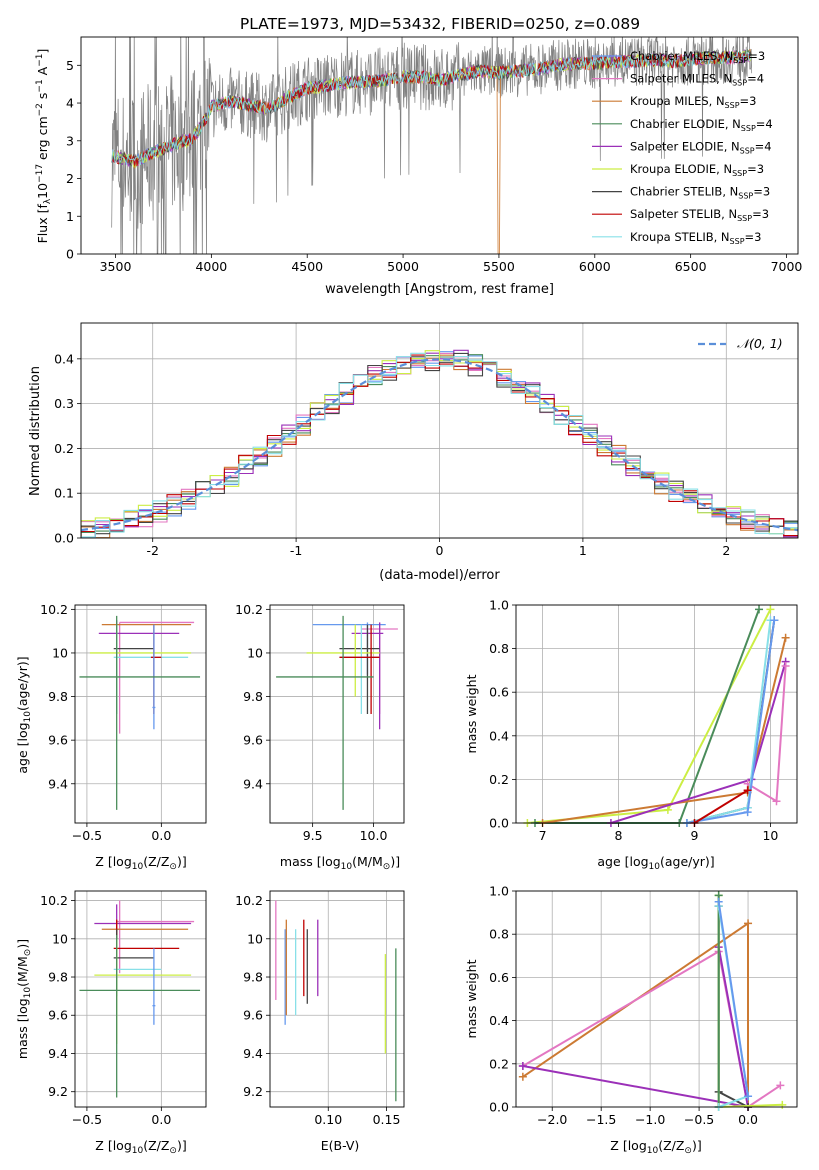  Describe the element at coordinates (253, 1091) in the screenshot. I see `y-tick-label: 9.2` at that location.